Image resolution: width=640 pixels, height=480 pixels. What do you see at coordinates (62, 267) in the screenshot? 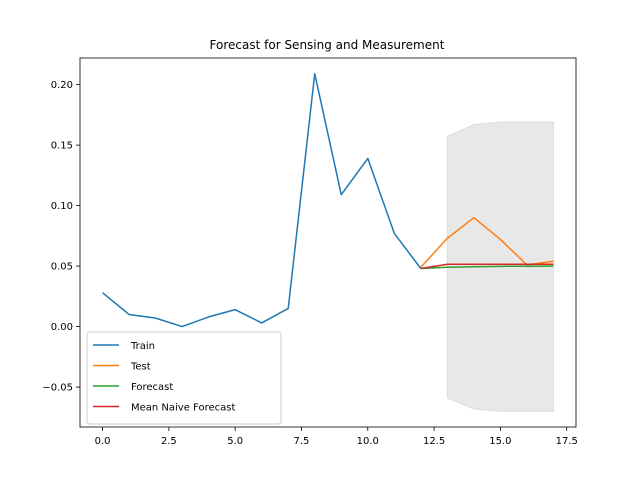
I see `y-tick-label: 0.05` at bounding box center [62, 267].